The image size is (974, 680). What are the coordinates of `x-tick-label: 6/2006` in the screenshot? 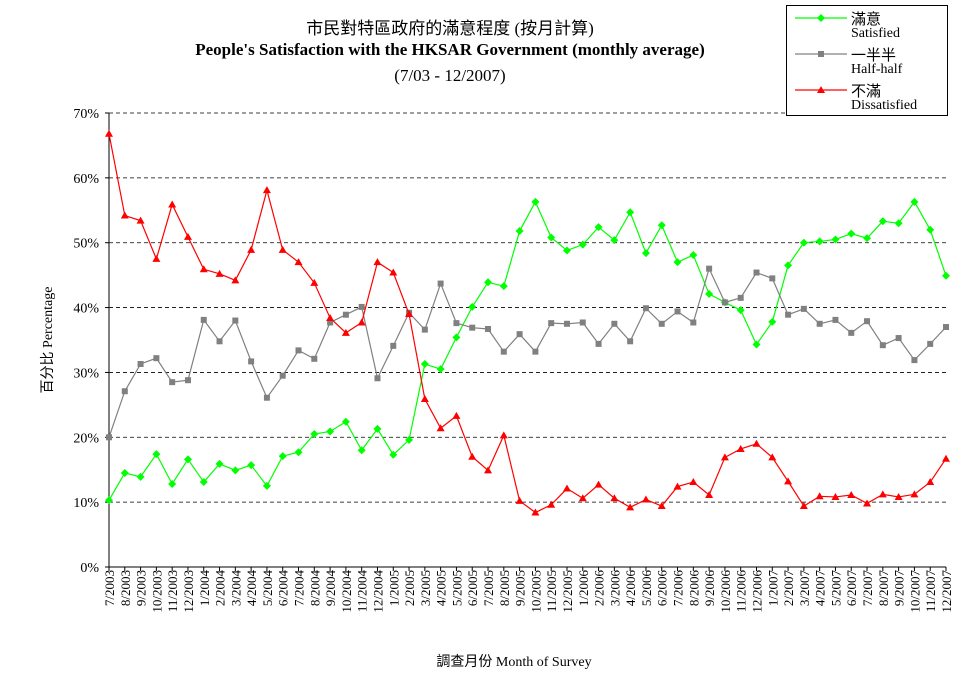 It's located at (662, 588).